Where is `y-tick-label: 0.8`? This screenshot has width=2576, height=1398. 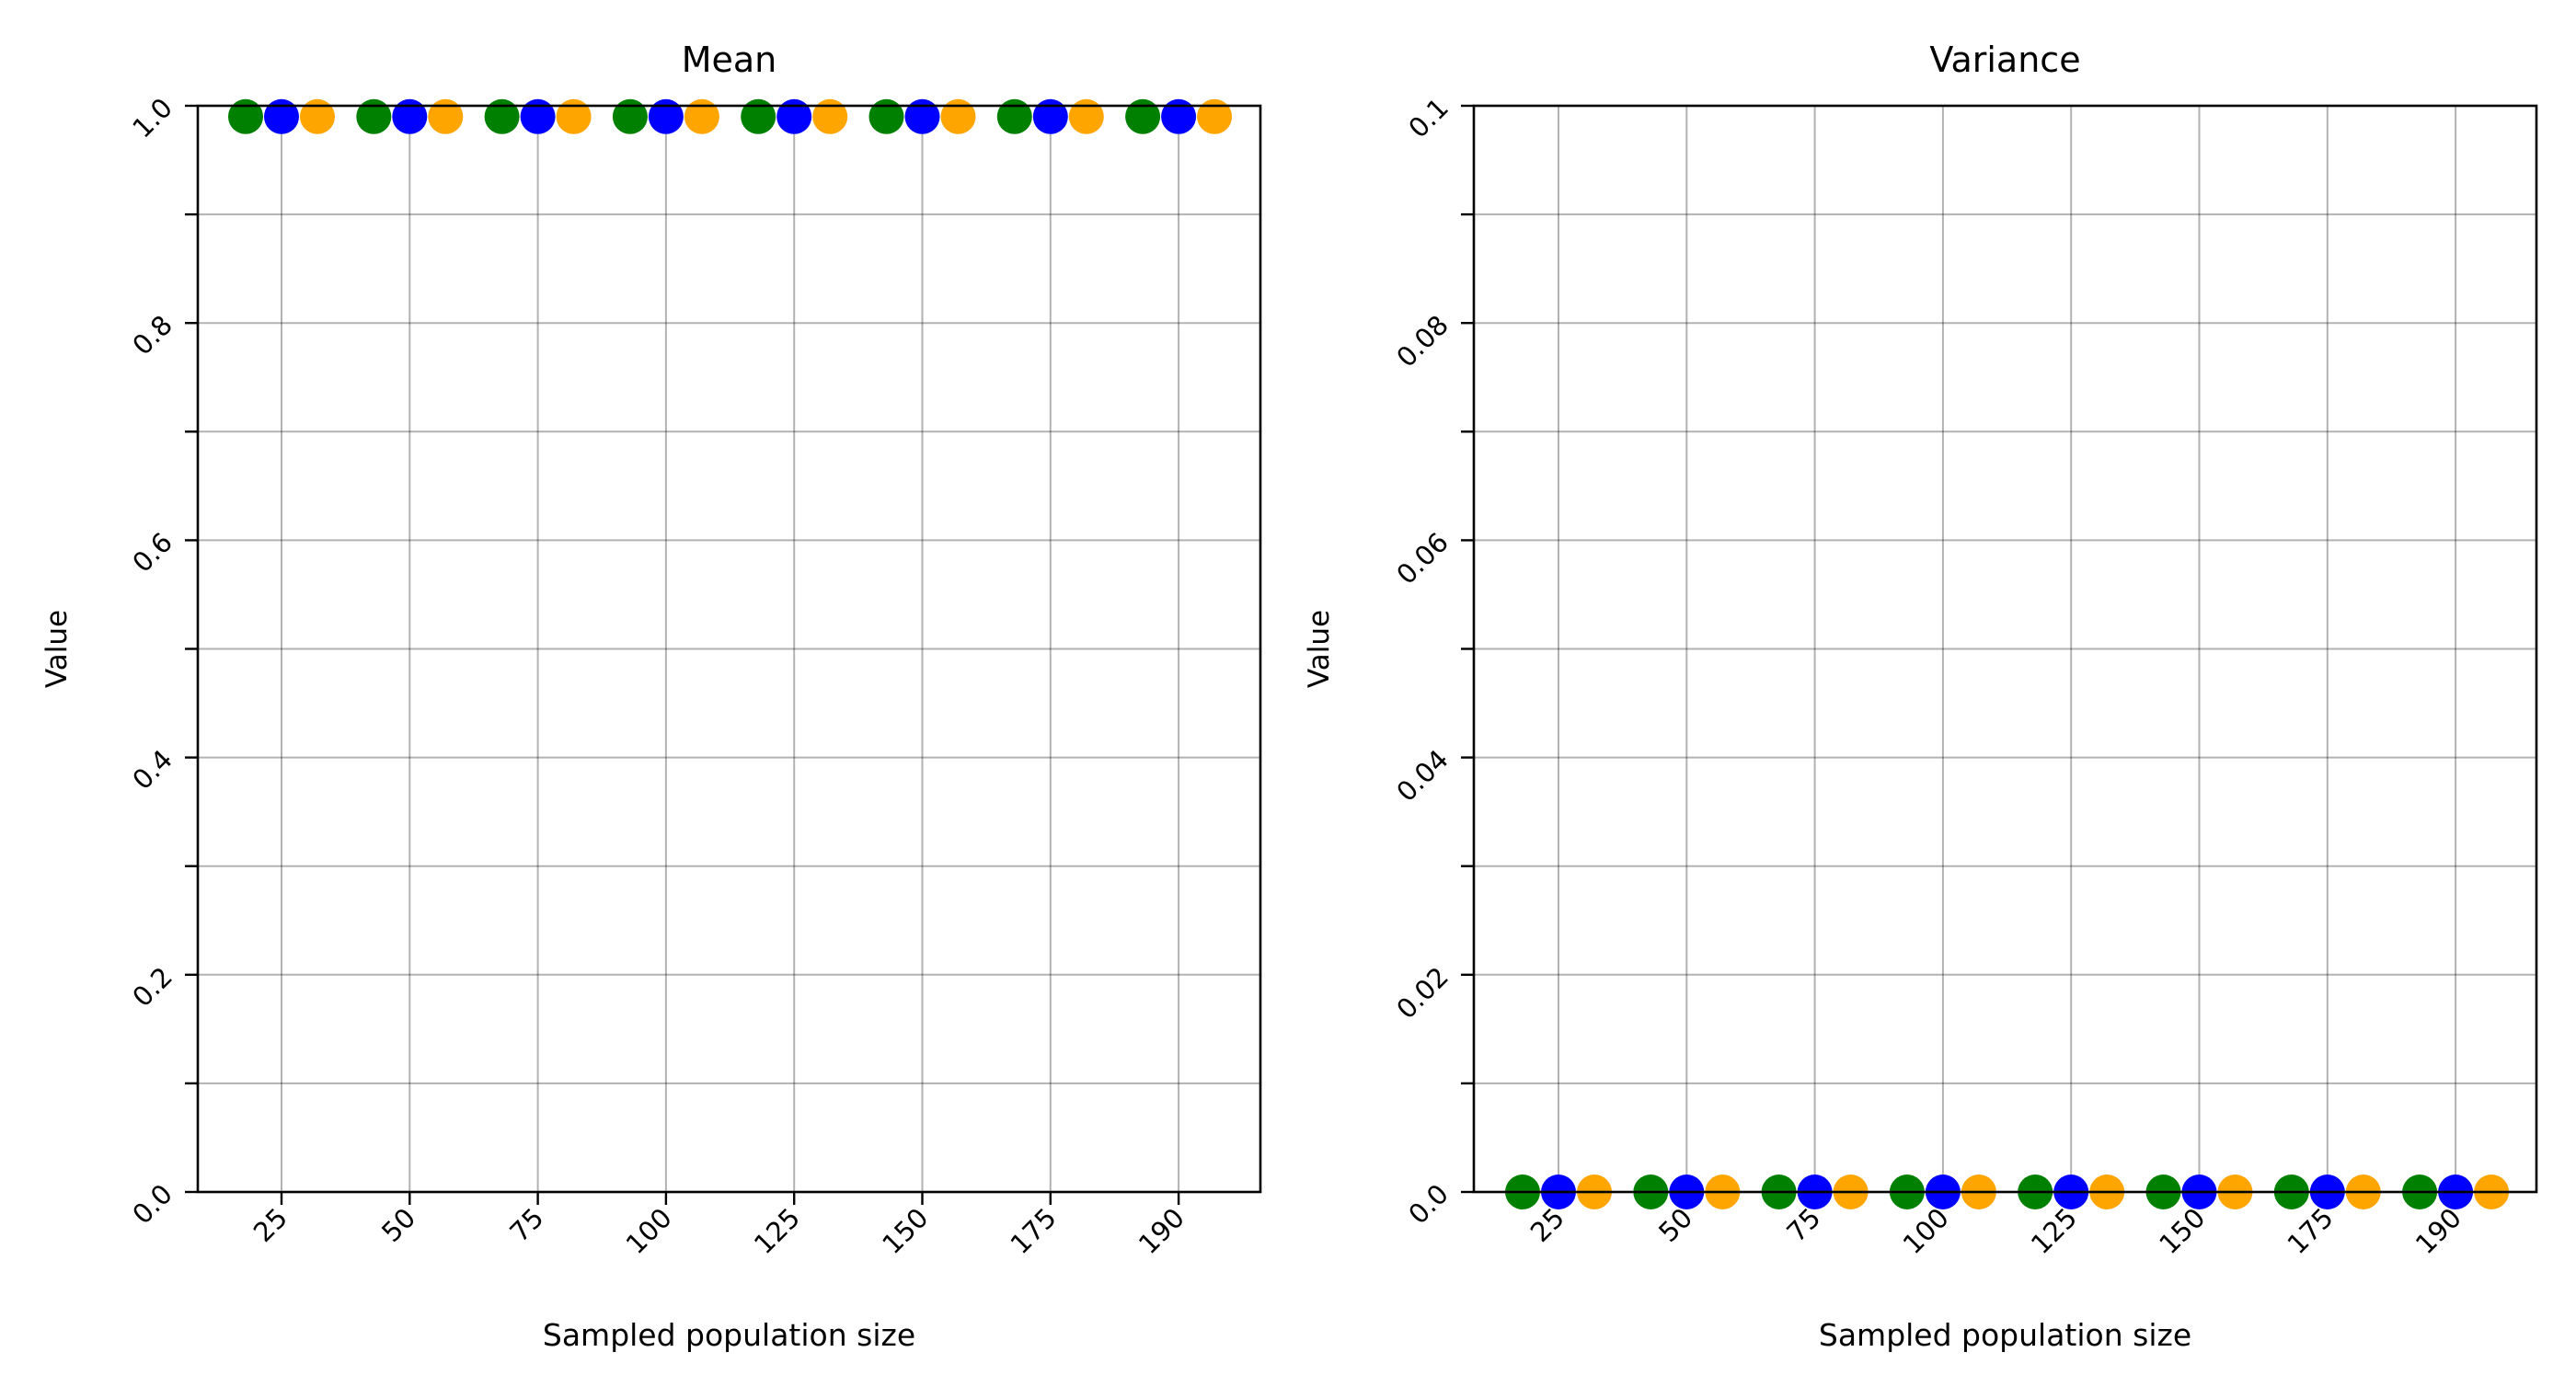 y-tick-label: 0.8 is located at coordinates (152, 335).